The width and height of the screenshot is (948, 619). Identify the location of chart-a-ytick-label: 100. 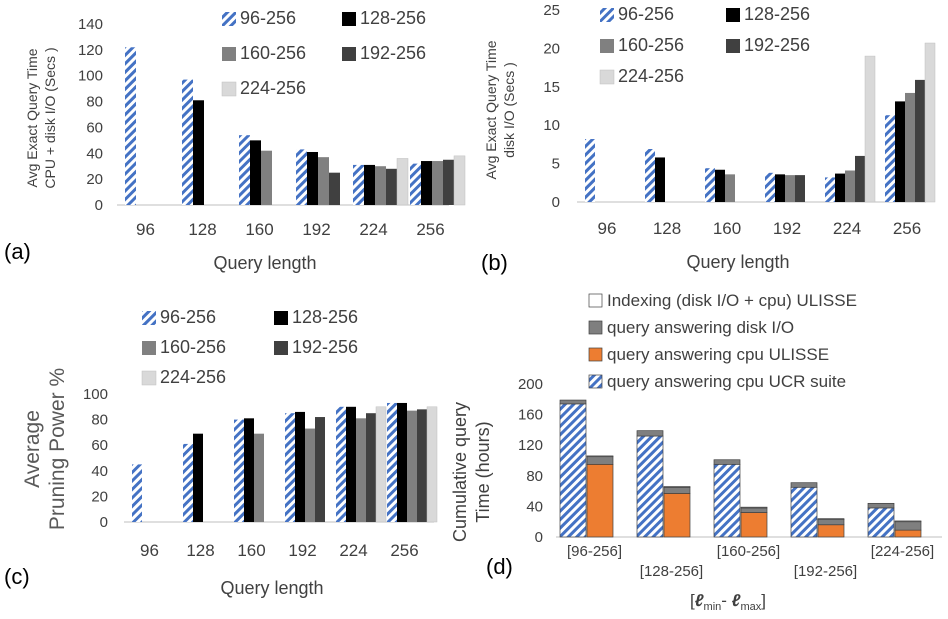
(90, 76).